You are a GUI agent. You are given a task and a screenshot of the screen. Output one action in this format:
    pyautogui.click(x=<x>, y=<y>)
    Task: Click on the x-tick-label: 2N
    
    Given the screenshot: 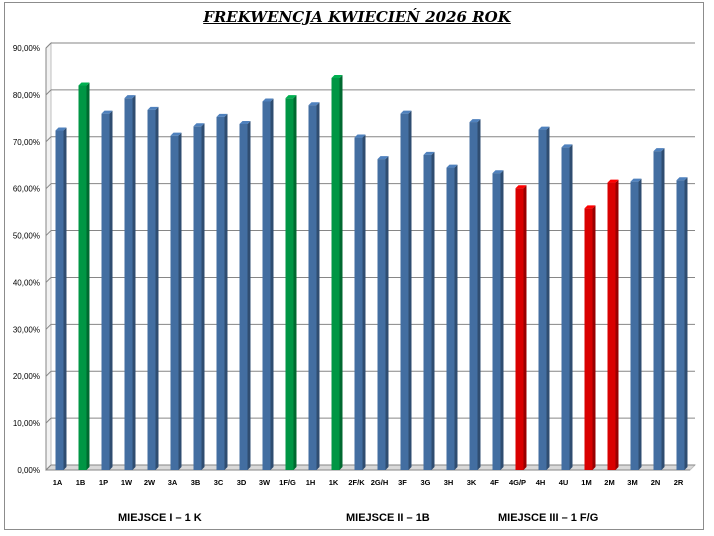 What is the action you would take?
    pyautogui.click(x=656, y=482)
    